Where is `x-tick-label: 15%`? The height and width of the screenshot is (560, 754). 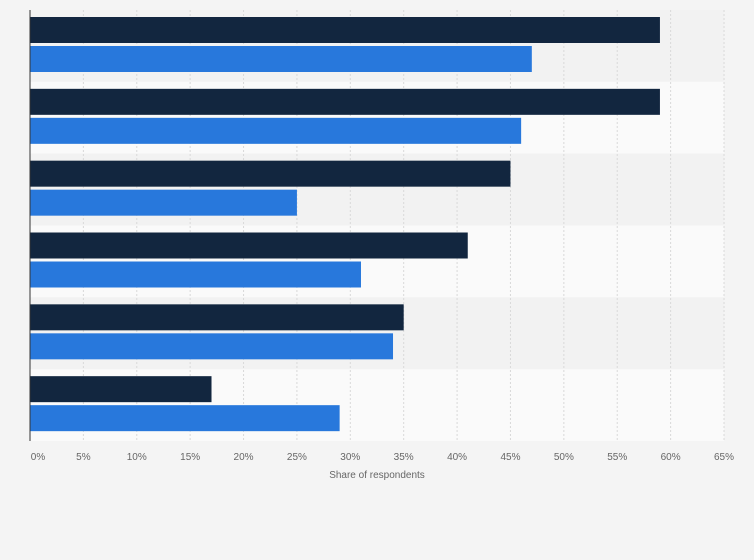
x-tick-label: 15% is located at coordinates (190, 457).